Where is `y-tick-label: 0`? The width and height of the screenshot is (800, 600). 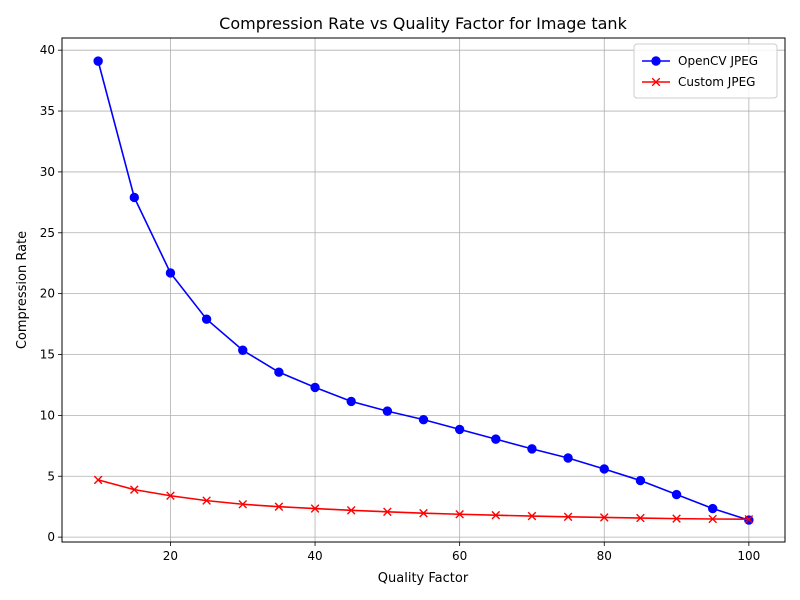 y-tick-label: 0 is located at coordinates (51, 537).